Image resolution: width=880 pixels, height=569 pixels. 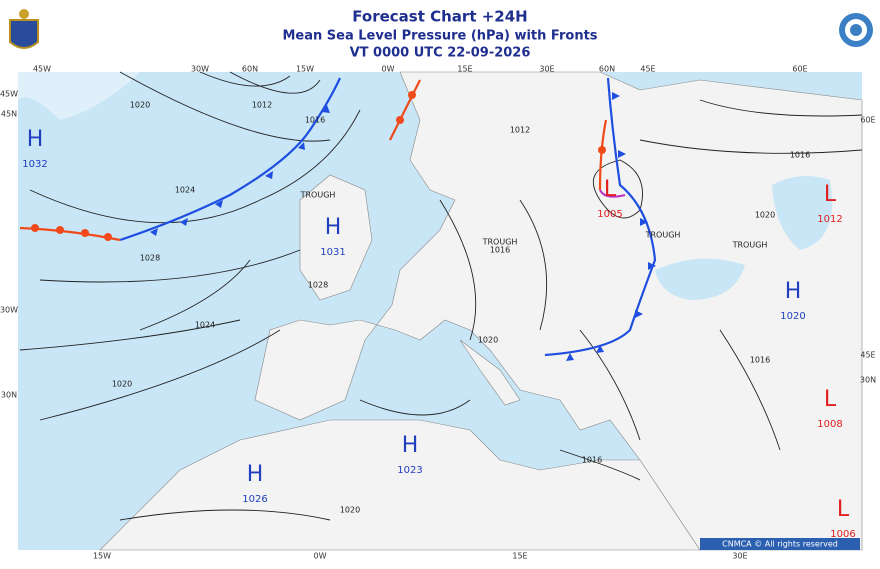 I want to click on center-value: 1008, so click(x=829, y=424).